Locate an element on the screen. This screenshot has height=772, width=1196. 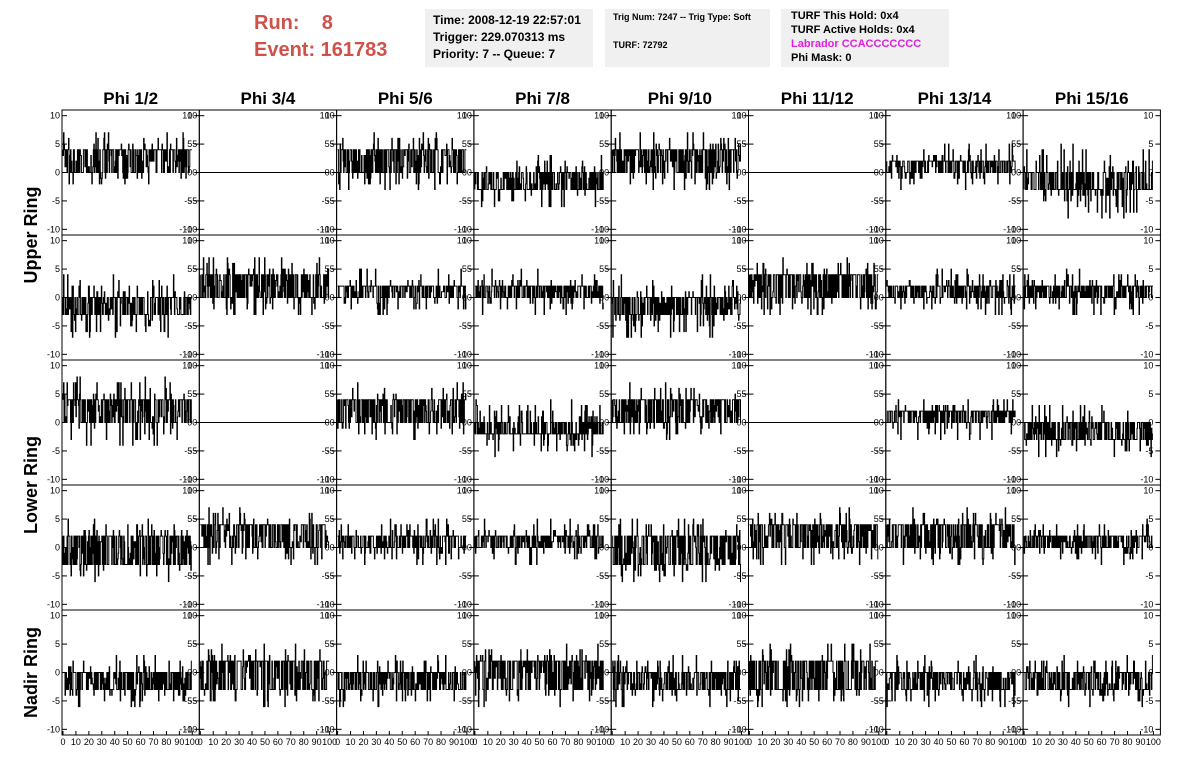
x-tick-label: 60 is located at coordinates (827, 742).